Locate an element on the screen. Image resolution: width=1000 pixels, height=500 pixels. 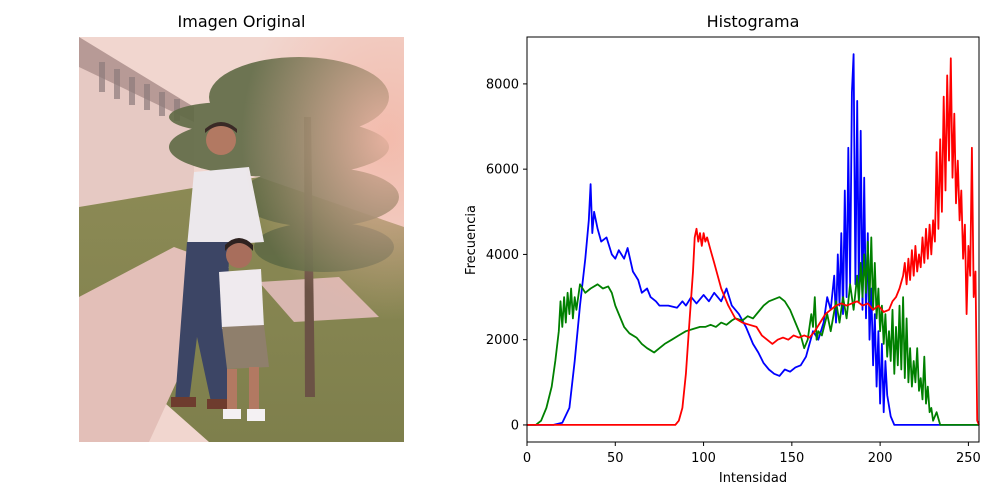
y-tick-label: 2000 is located at coordinates (502, 340).